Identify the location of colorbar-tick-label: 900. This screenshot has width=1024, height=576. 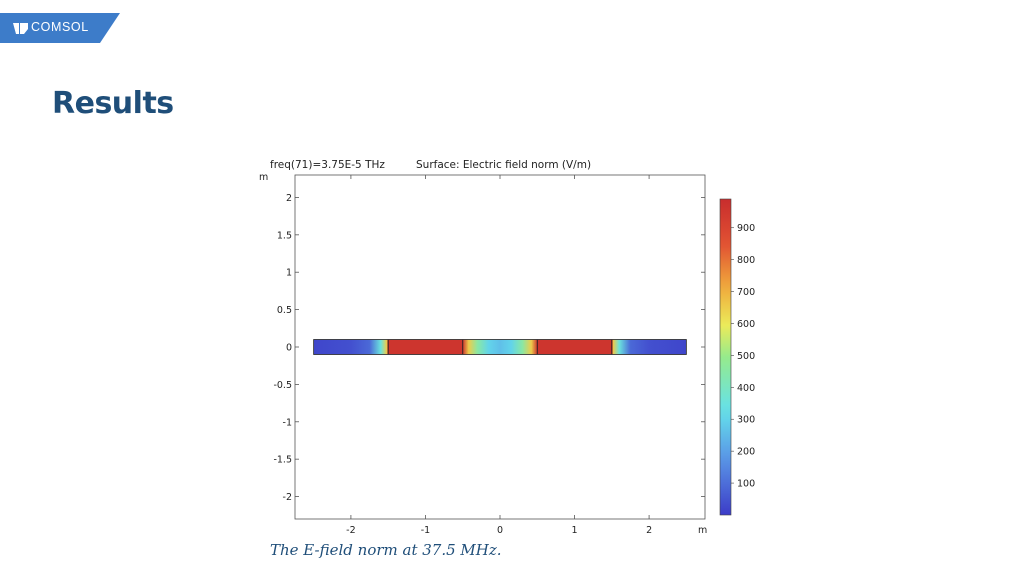
(746, 228).